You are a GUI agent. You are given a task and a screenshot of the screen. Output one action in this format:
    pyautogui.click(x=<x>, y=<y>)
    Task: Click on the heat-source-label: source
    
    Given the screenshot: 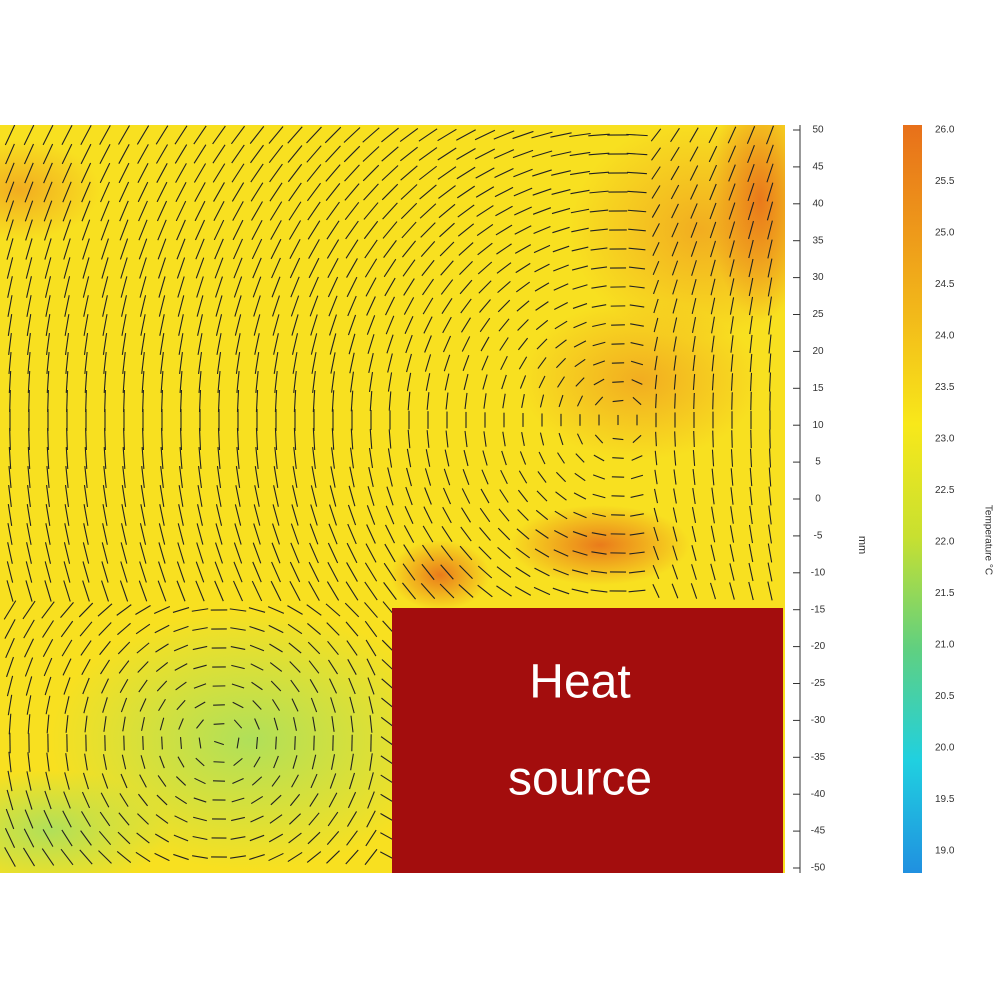 What is the action you would take?
    pyautogui.click(x=580, y=779)
    